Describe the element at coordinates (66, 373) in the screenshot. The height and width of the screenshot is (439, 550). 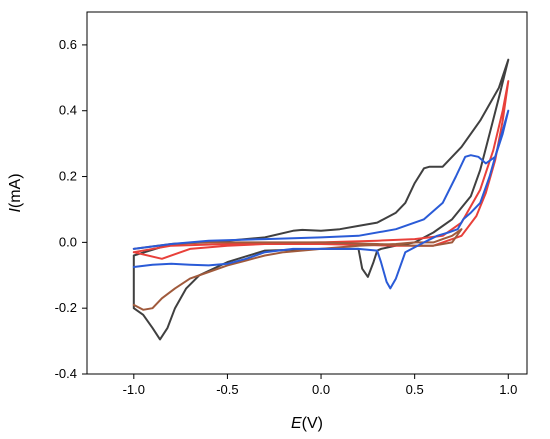
I see `y-tick-label: -0.4` at that location.